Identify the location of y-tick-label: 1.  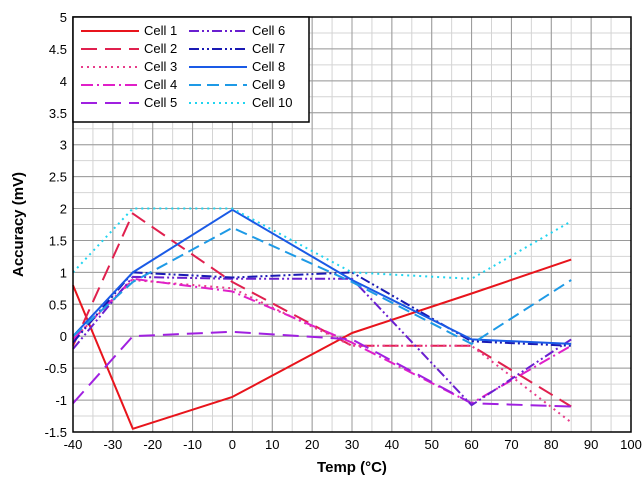
(63, 272).